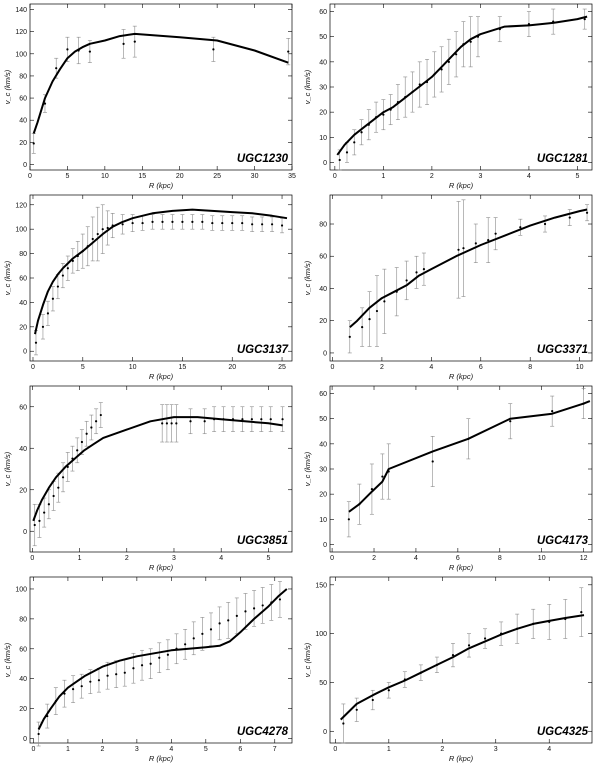  What do you see at coordinates (174, 558) in the screenshot?
I see `ugc3851-xtick-label: 3` at bounding box center [174, 558].